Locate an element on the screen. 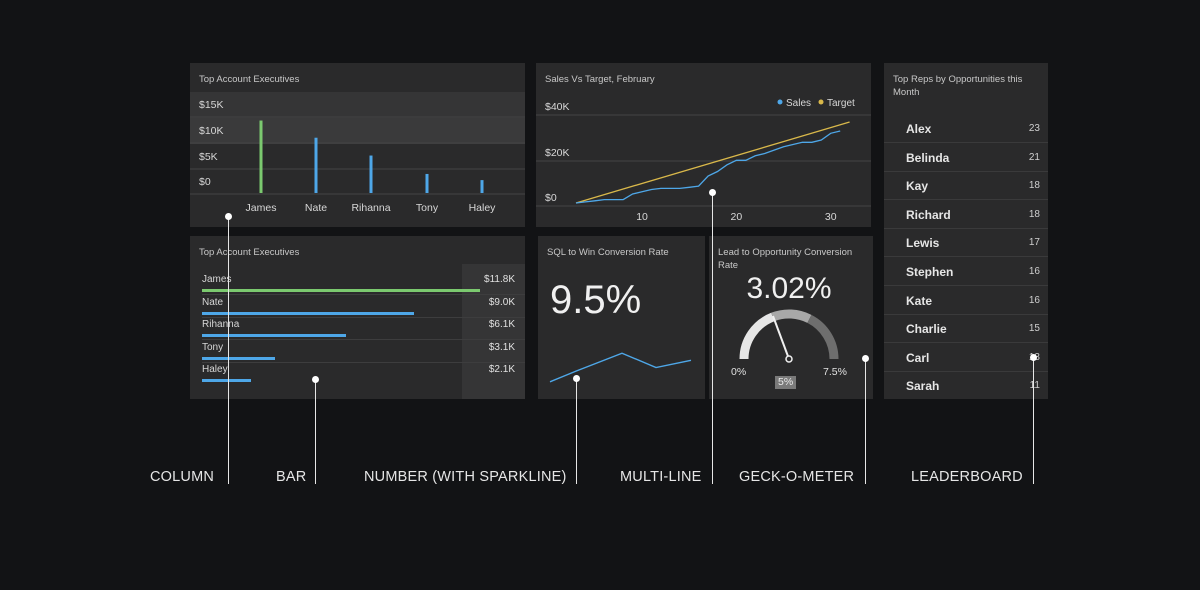 This screenshot has height=590, width=1200. leaderboard-name: Charlie is located at coordinates (926, 329).